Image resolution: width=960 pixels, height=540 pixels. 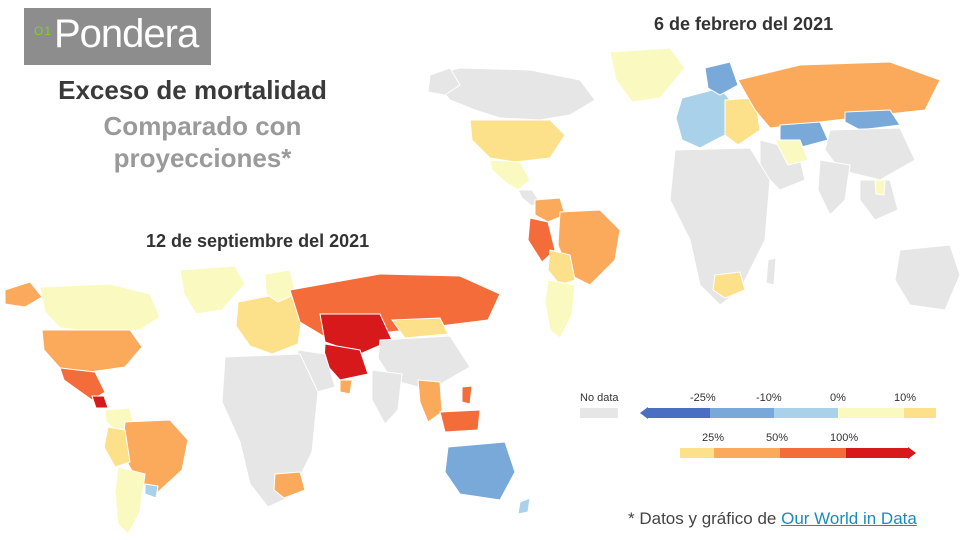 I want to click on source-note: * Datos y gráfico de Our World in Data, so click(x=772, y=519).